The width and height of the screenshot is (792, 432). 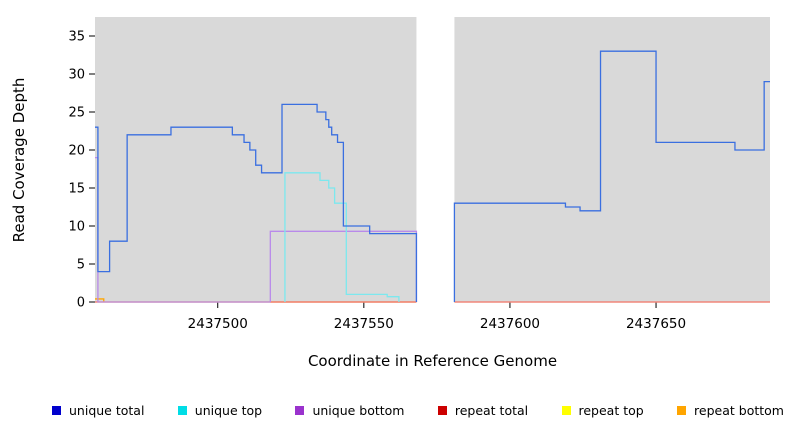 I want to click on legend-item-repeat-bottom: repeat bottom, so click(x=730, y=410).